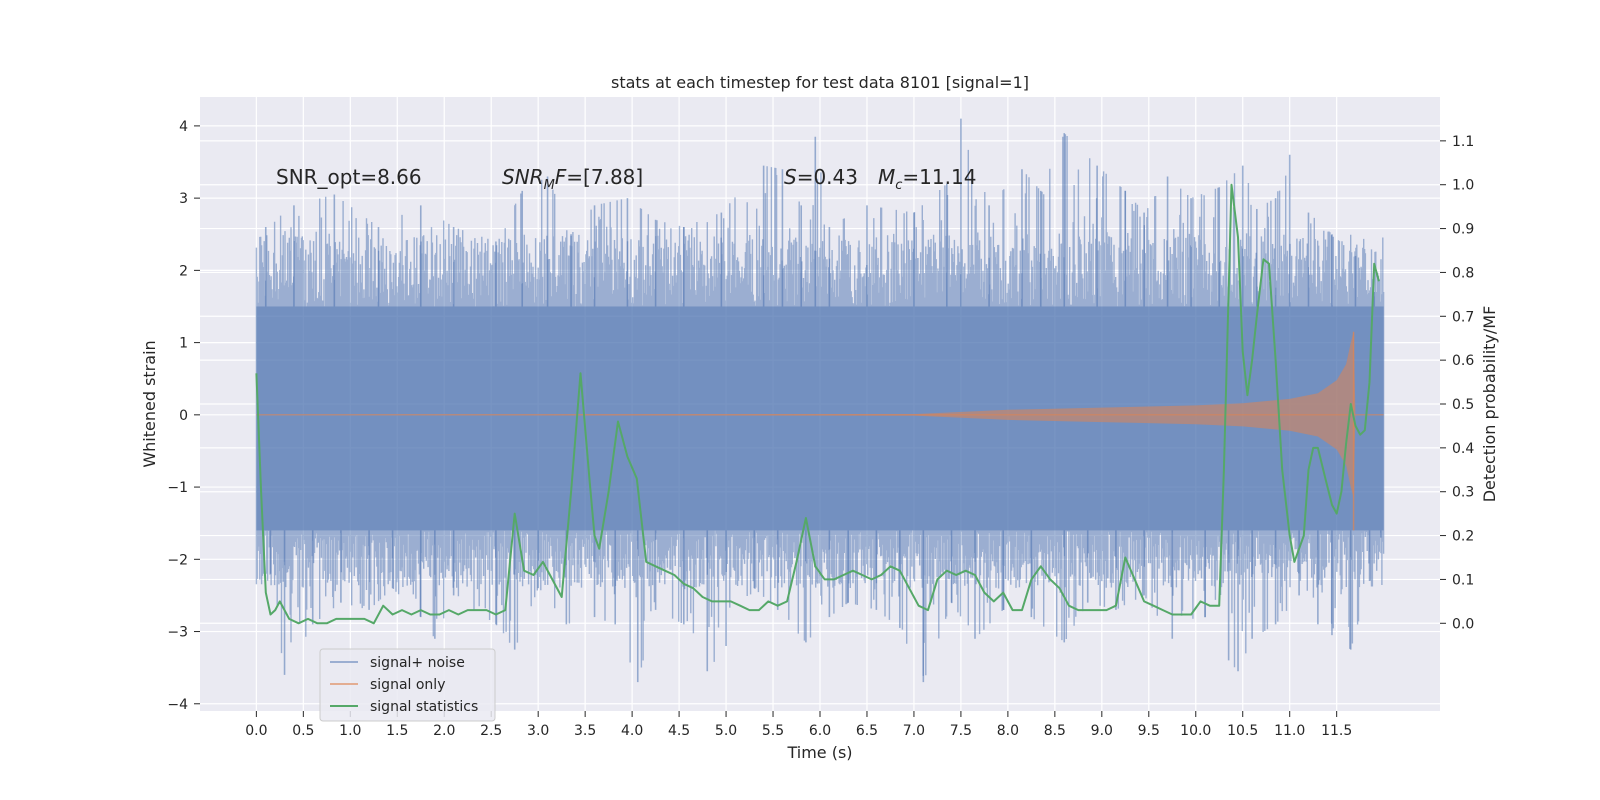 This screenshot has width=1600, height=800. What do you see at coordinates (1242, 731) in the screenshot?
I see `x-tick-label: 10.5` at bounding box center [1242, 731].